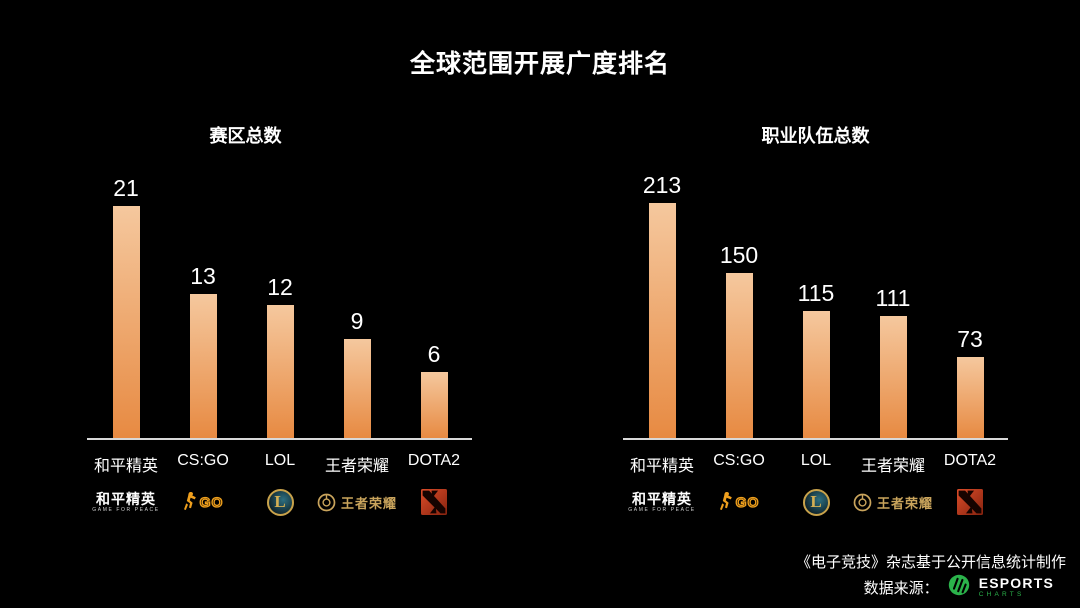 The image size is (1080, 608). What do you see at coordinates (126, 188) in the screenshot?
I see `value-label: 21` at bounding box center [126, 188].